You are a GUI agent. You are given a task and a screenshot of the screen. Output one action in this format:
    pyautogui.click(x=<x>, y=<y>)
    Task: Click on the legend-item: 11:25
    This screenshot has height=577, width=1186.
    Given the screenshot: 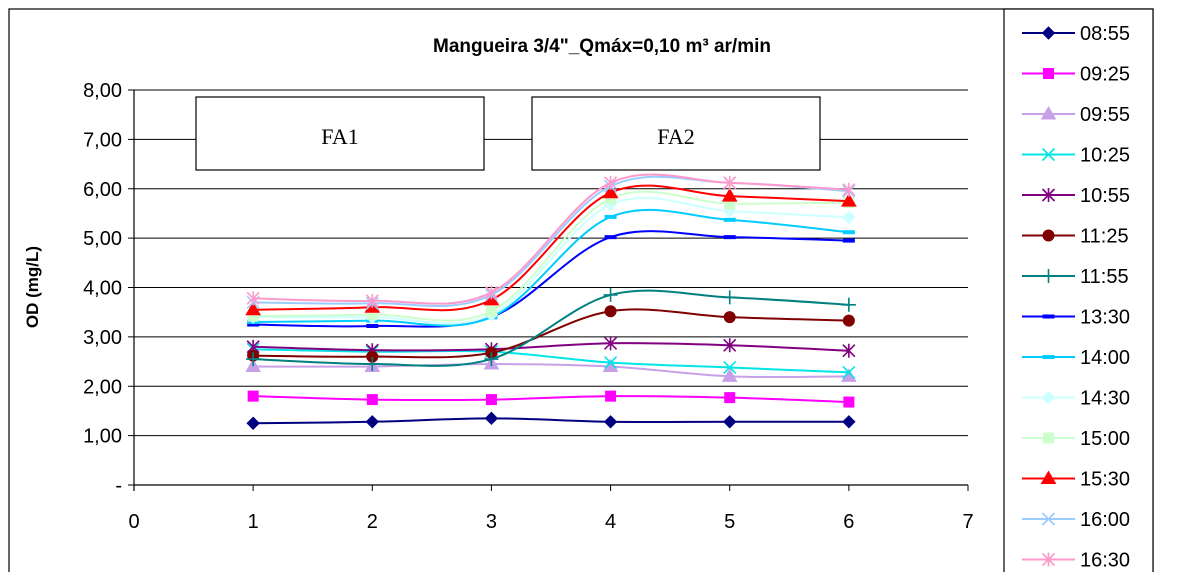 What is the action you would take?
    pyautogui.click(x=1075, y=237)
    